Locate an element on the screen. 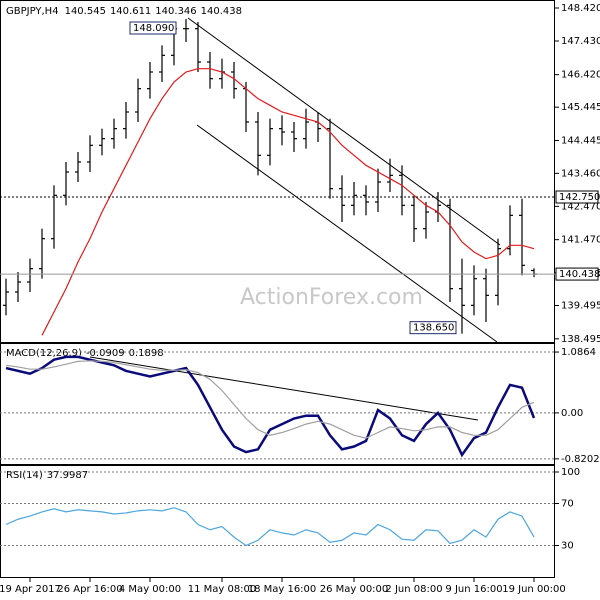 The height and width of the screenshot is (600, 600). y-tick-label: 141.470 is located at coordinates (580, 240).